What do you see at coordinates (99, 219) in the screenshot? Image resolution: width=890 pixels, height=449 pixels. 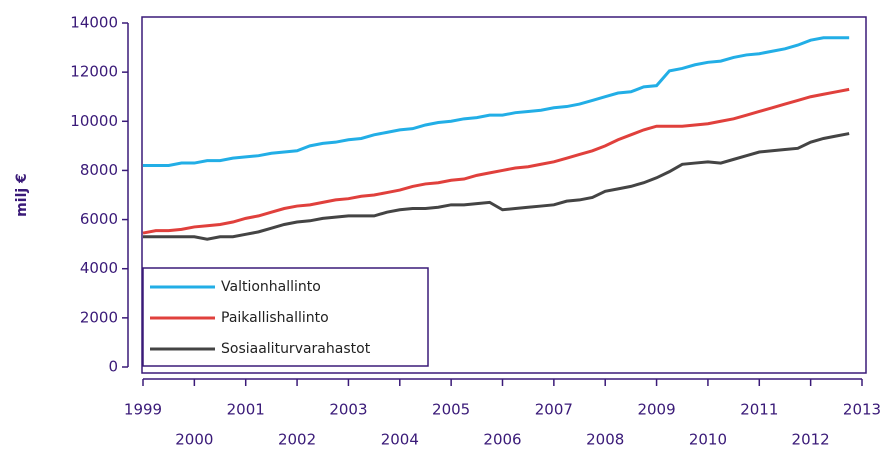 I see `y-tick-label: 6000` at bounding box center [99, 219].